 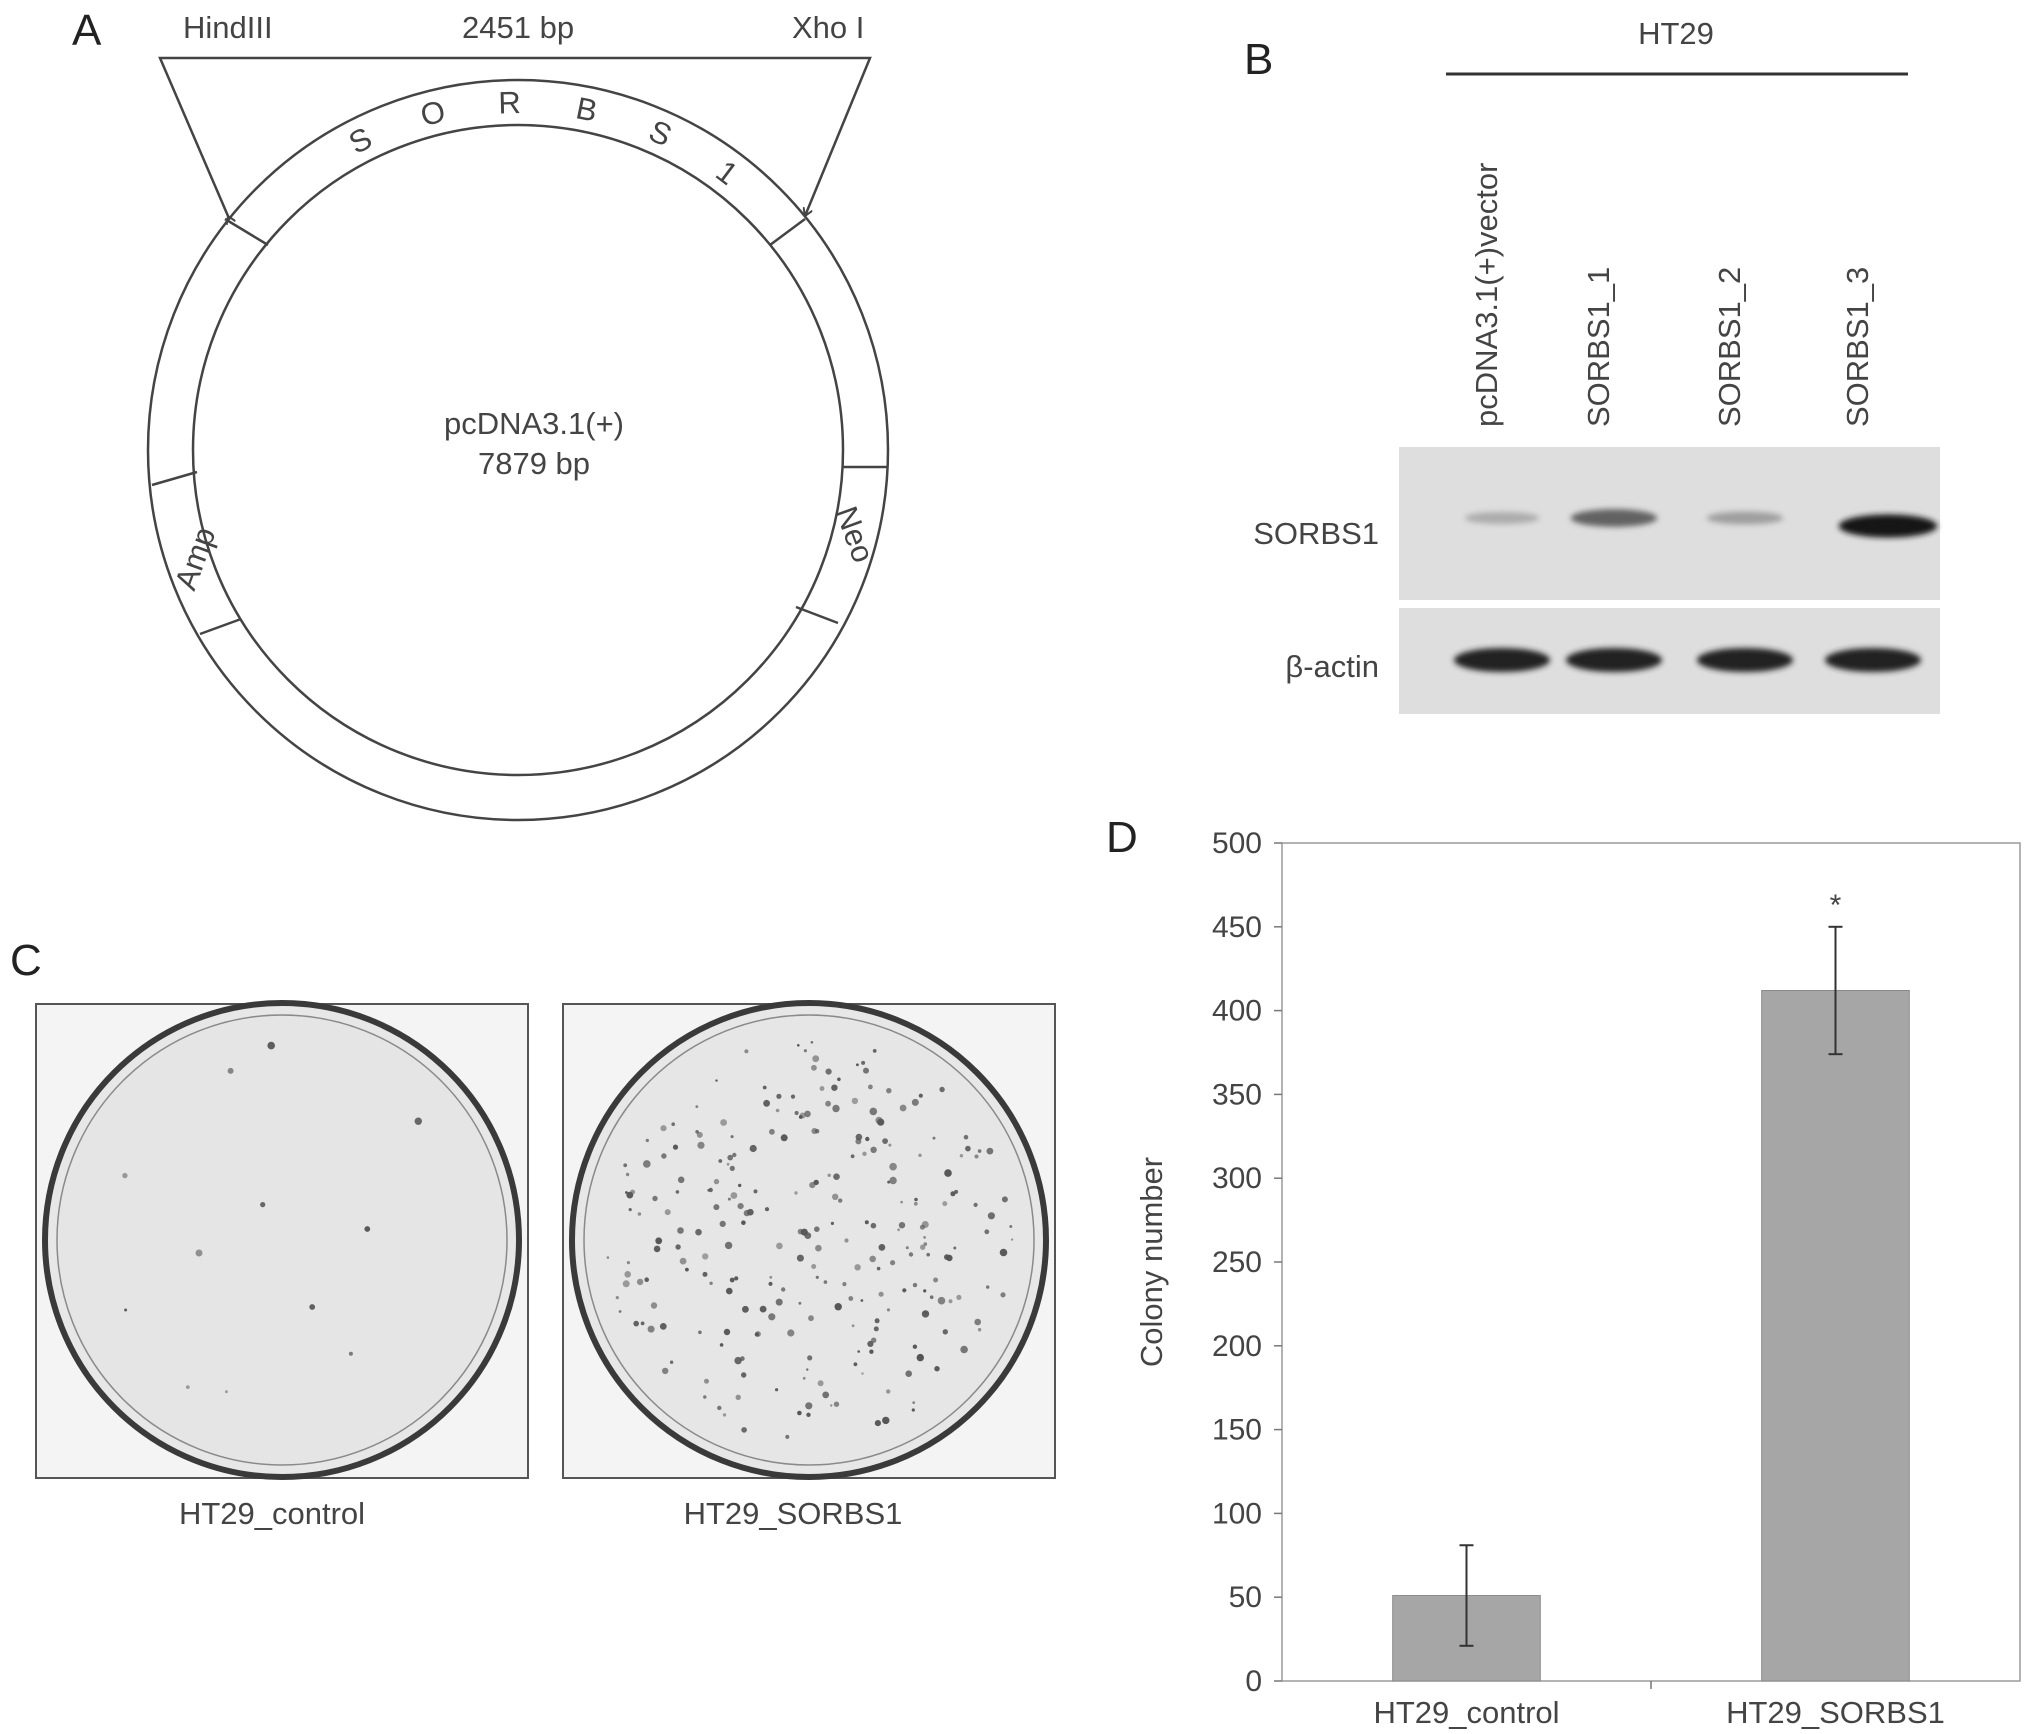 What do you see at coordinates (518, 450) in the screenshot?
I see `plasmid-inner-ring` at bounding box center [518, 450].